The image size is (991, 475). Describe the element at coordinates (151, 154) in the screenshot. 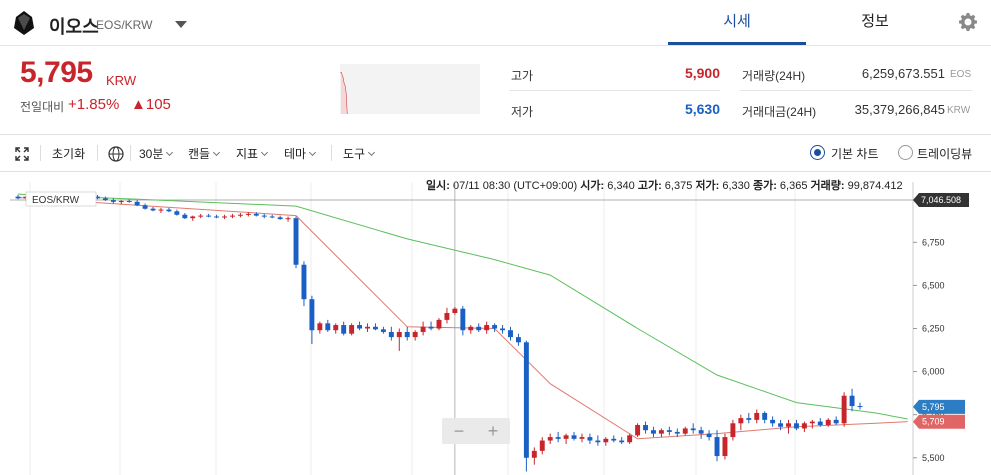

I see `interval-label: 30분` at that location.